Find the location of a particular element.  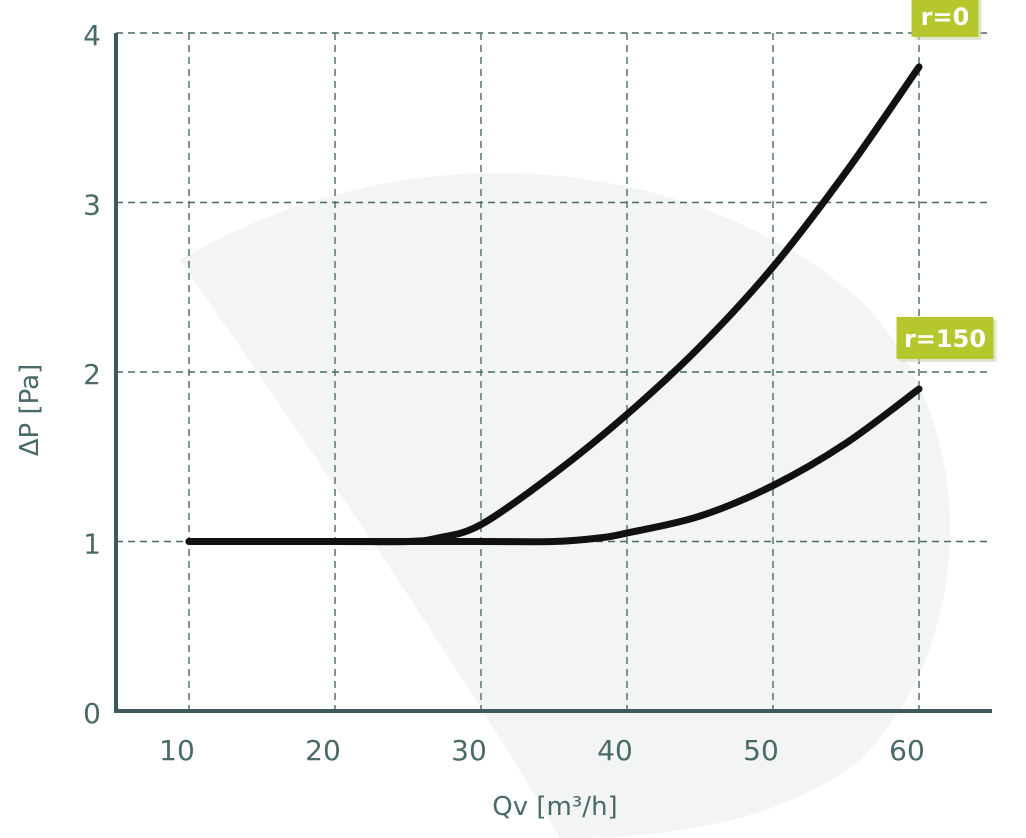

x-tick-label: 30 is located at coordinates (469, 750).